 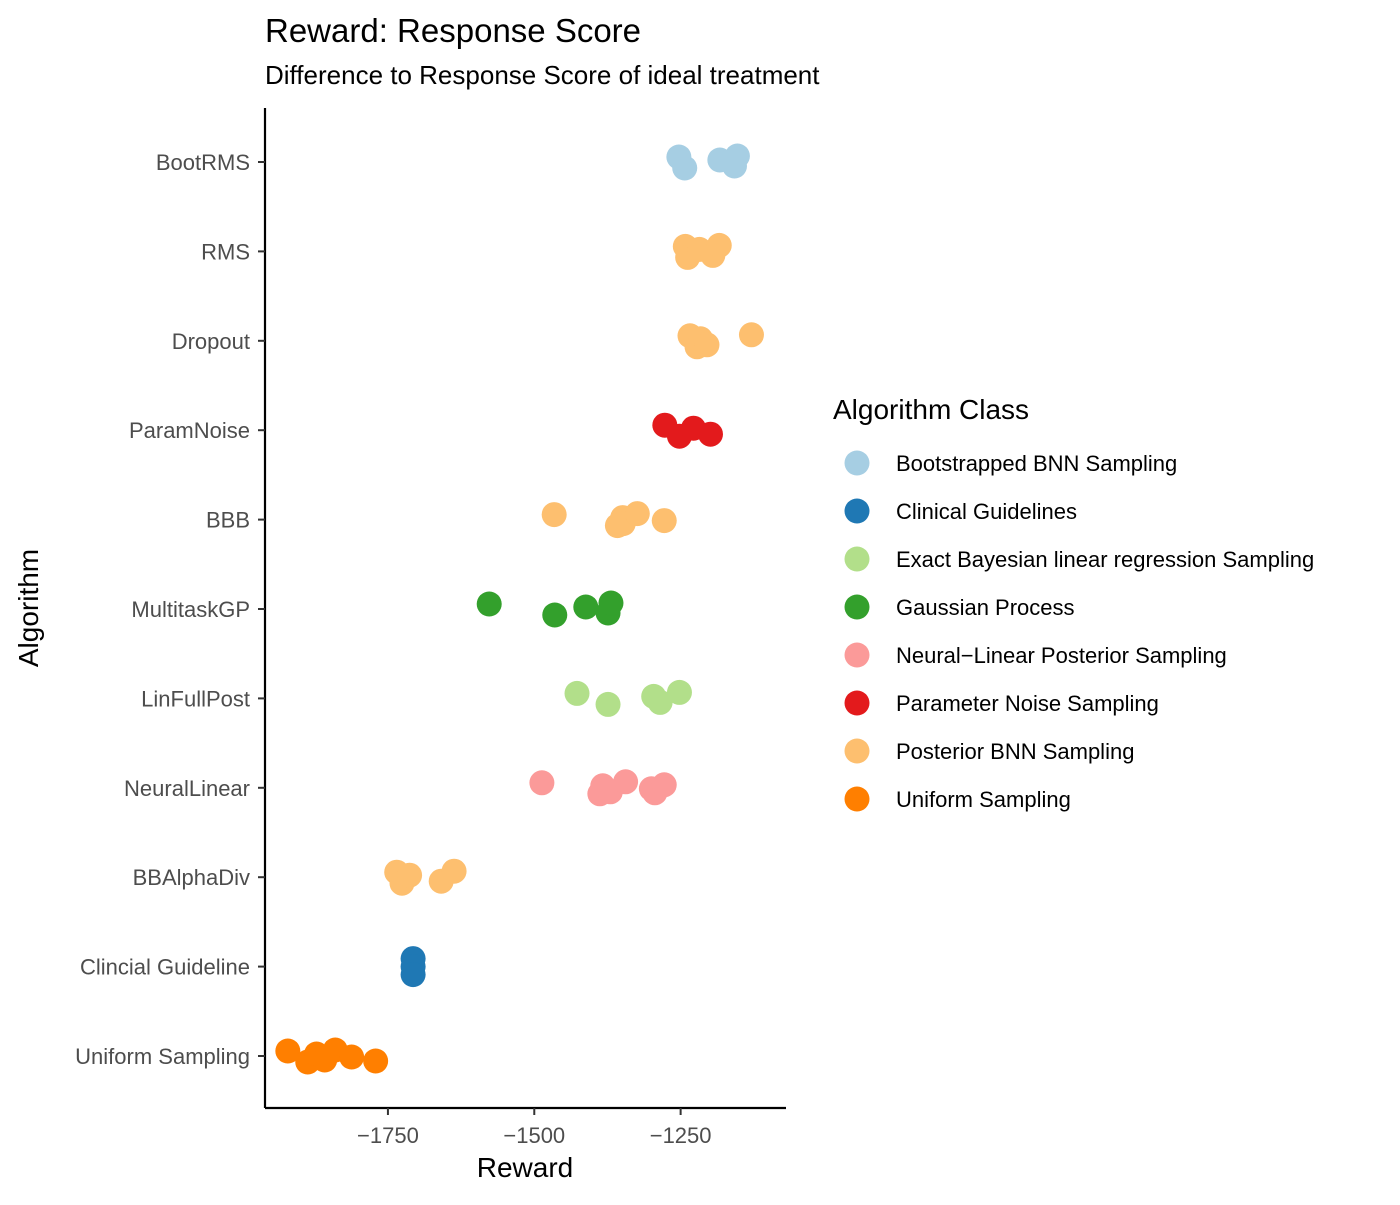 I want to click on legend-label: Bootstrapped BNN Sampling, so click(x=1036, y=463).